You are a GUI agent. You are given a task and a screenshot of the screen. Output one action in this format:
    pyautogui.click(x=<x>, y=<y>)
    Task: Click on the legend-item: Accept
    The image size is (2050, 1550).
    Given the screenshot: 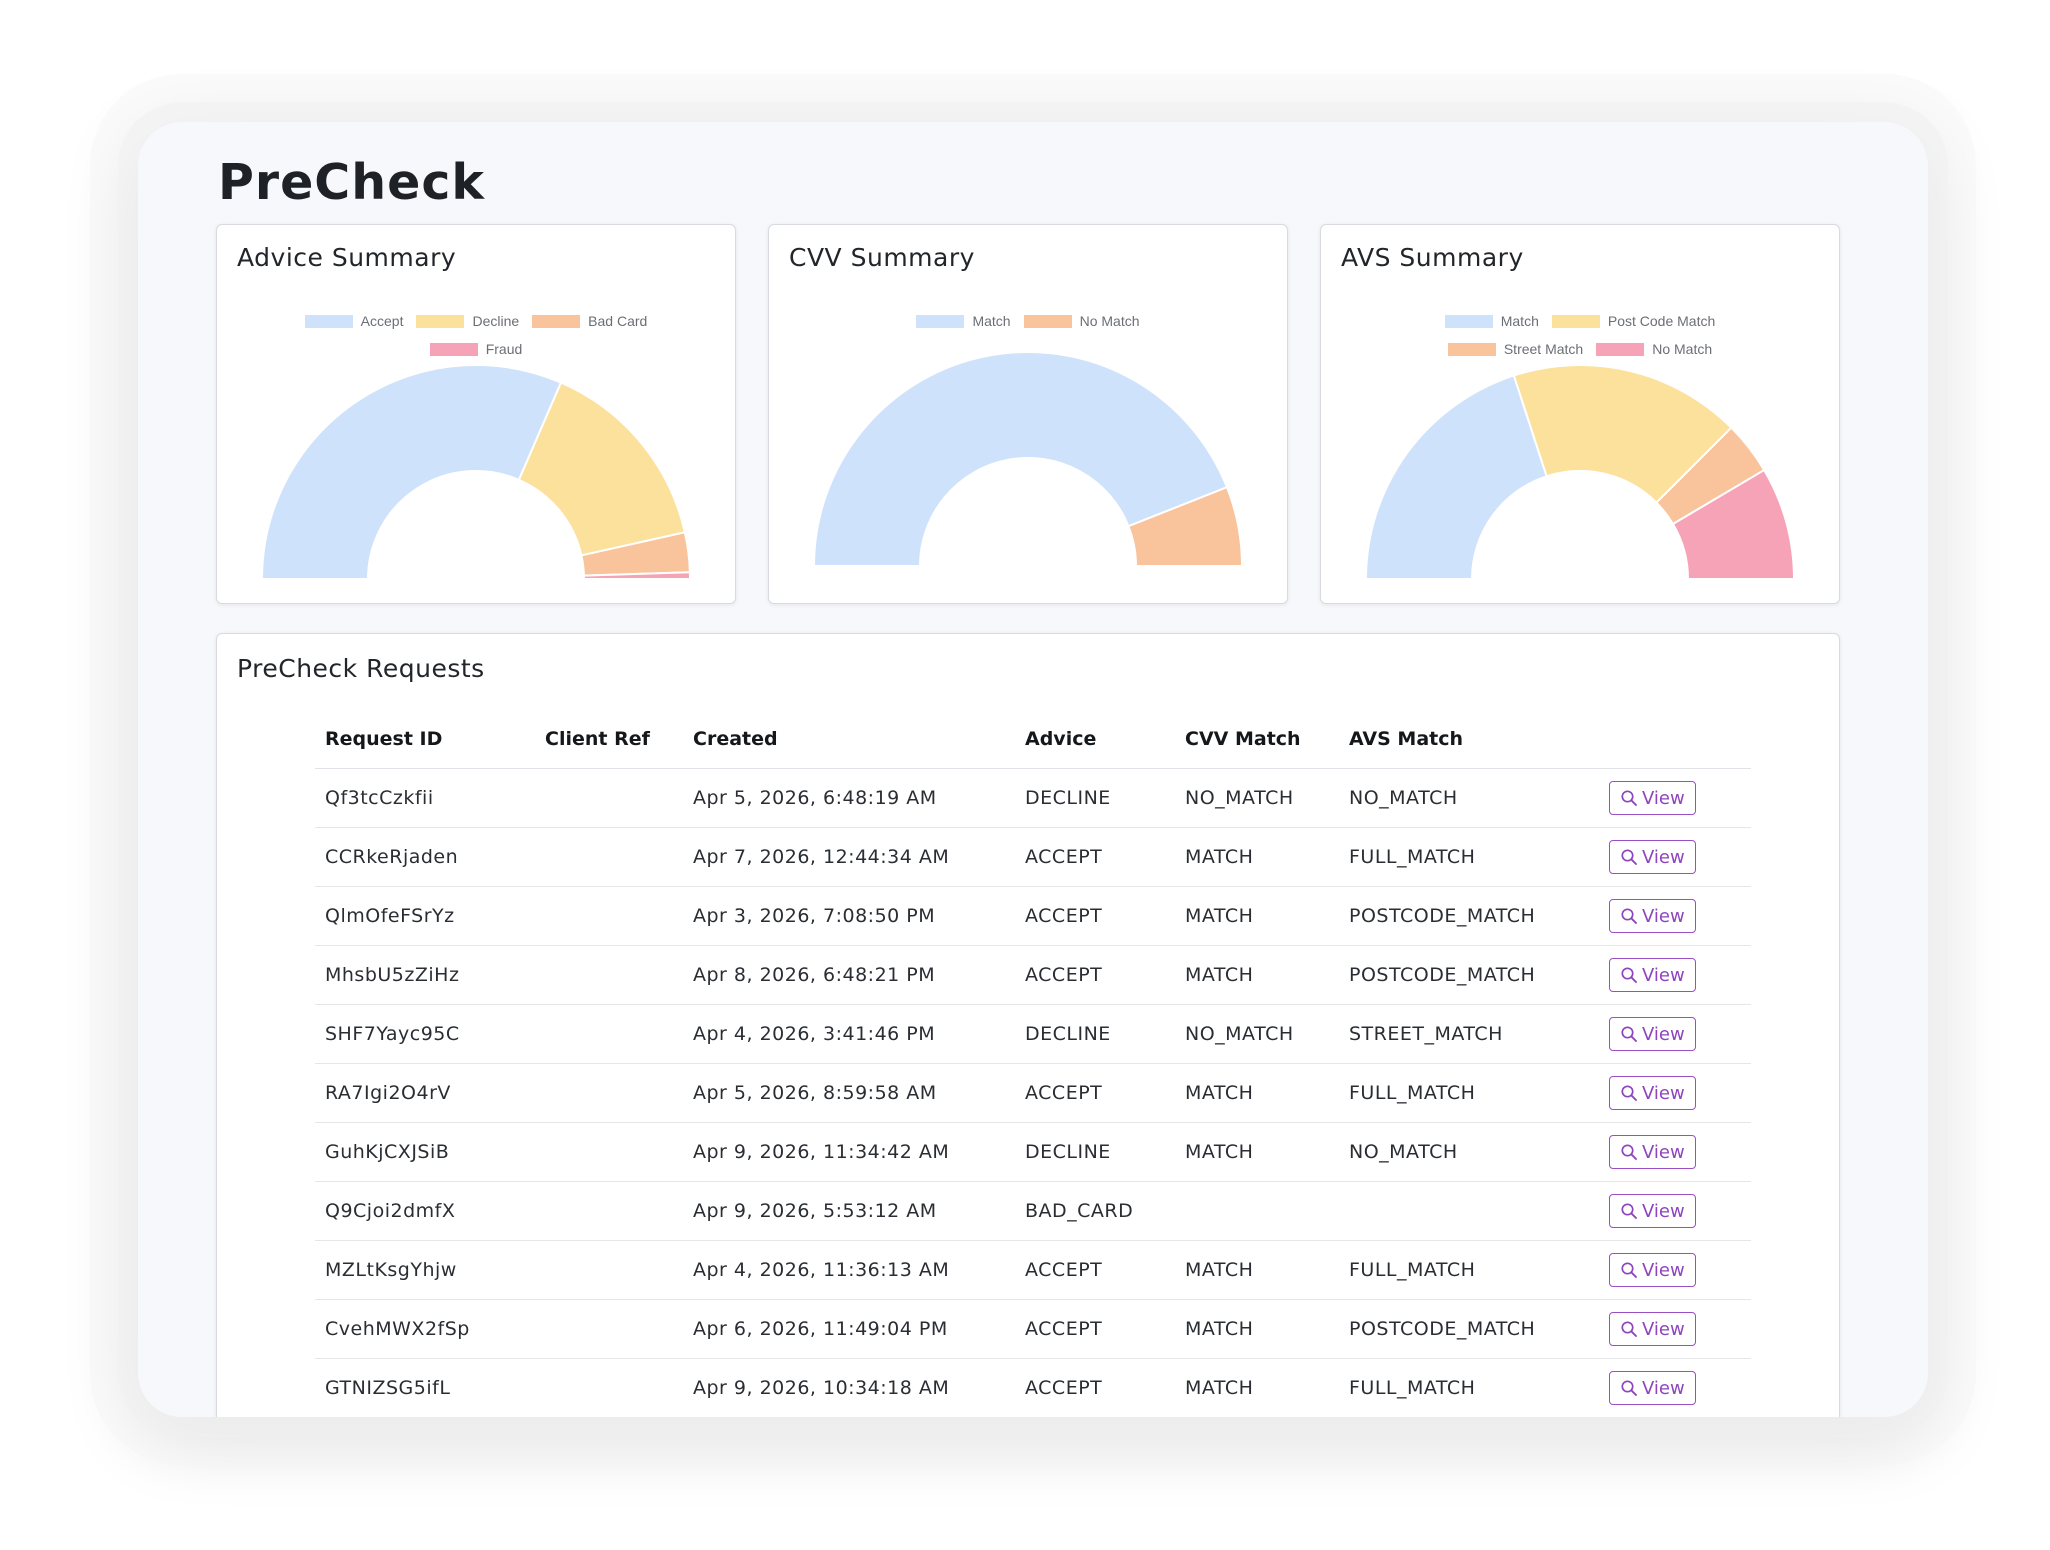 What is the action you would take?
    pyautogui.click(x=354, y=321)
    